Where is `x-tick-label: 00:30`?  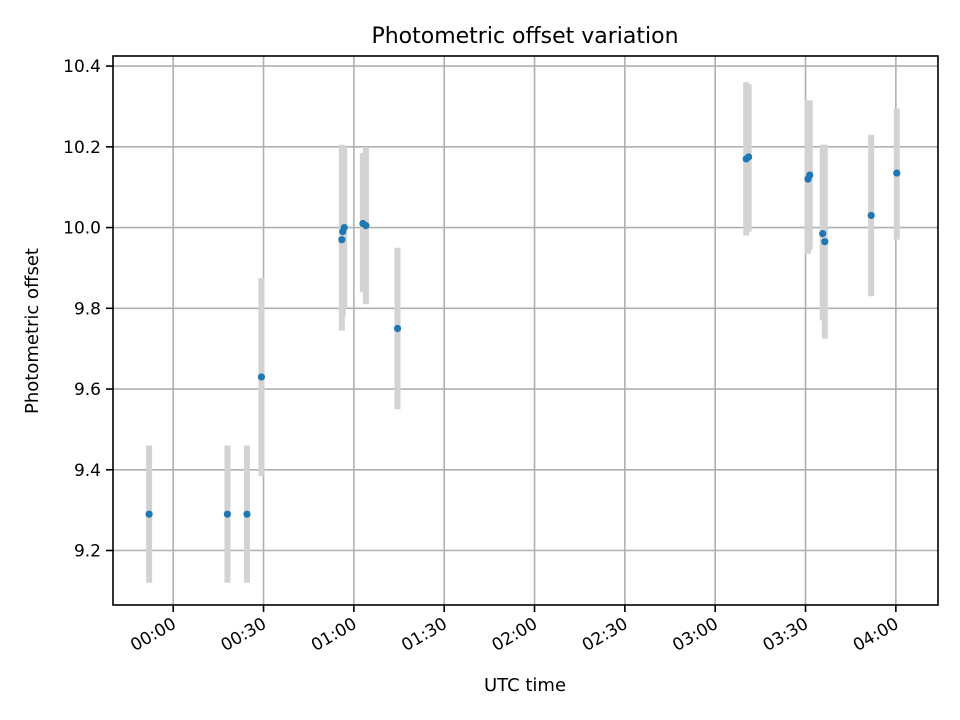 x-tick-label: 00:30 is located at coordinates (244, 635).